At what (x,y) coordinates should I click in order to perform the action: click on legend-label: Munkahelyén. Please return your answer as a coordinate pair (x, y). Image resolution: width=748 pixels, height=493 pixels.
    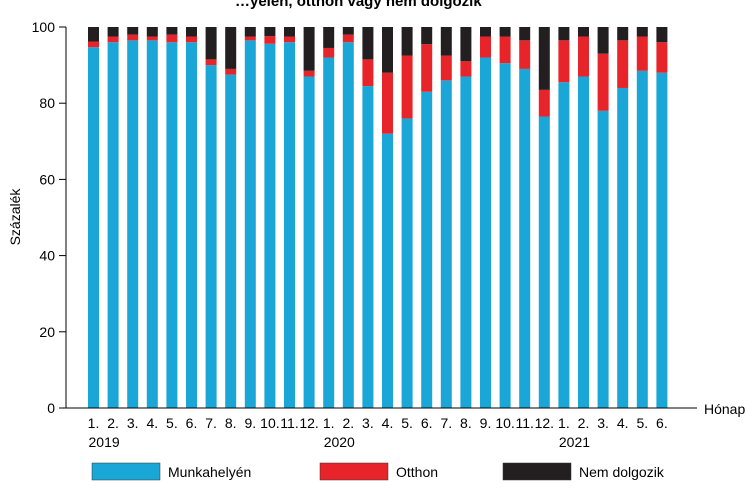
    Looking at the image, I should click on (209, 472).